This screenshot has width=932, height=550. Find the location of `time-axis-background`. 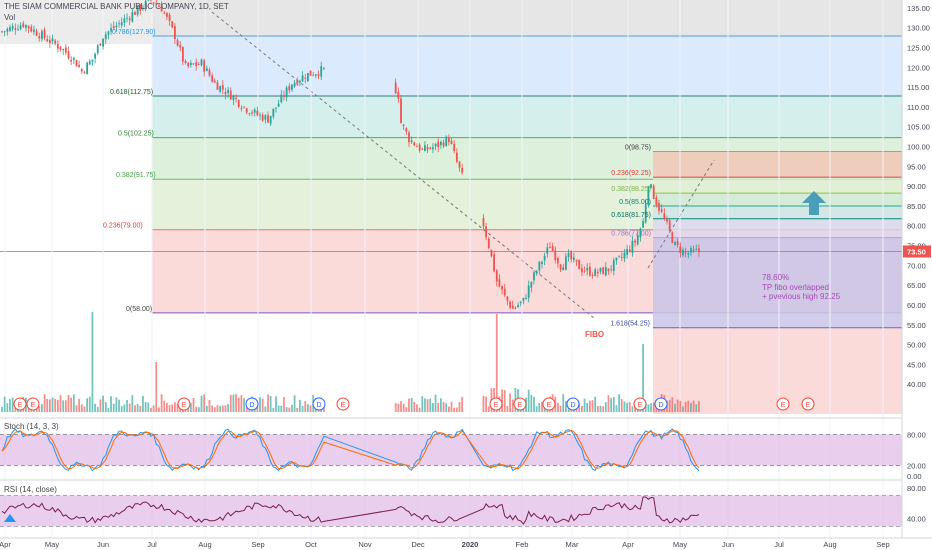

time-axis-background is located at coordinates (466, 544).